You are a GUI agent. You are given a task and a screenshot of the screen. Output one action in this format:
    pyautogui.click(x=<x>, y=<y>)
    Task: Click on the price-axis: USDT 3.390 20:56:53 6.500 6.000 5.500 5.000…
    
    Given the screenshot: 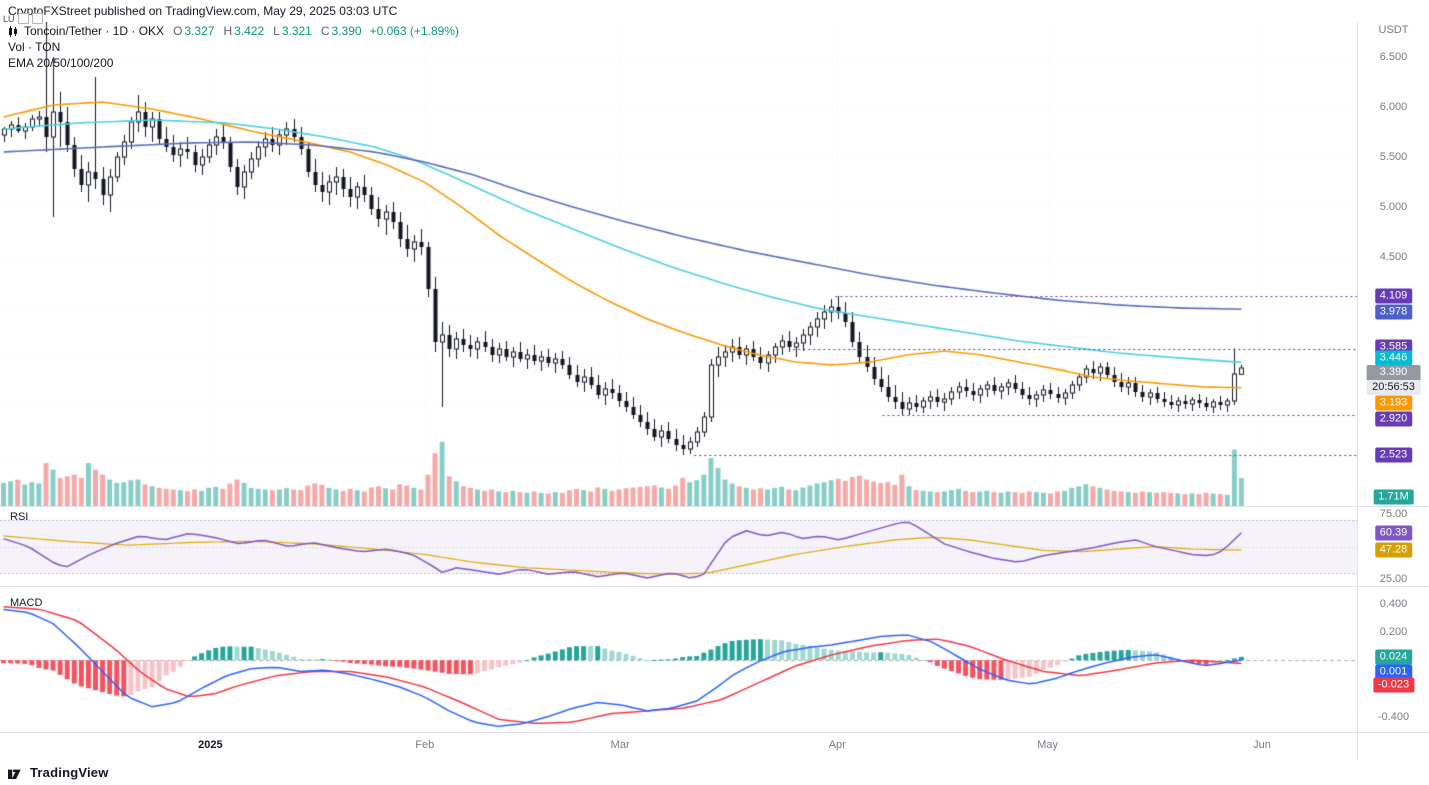 What is the action you would take?
    pyautogui.click(x=1393, y=392)
    